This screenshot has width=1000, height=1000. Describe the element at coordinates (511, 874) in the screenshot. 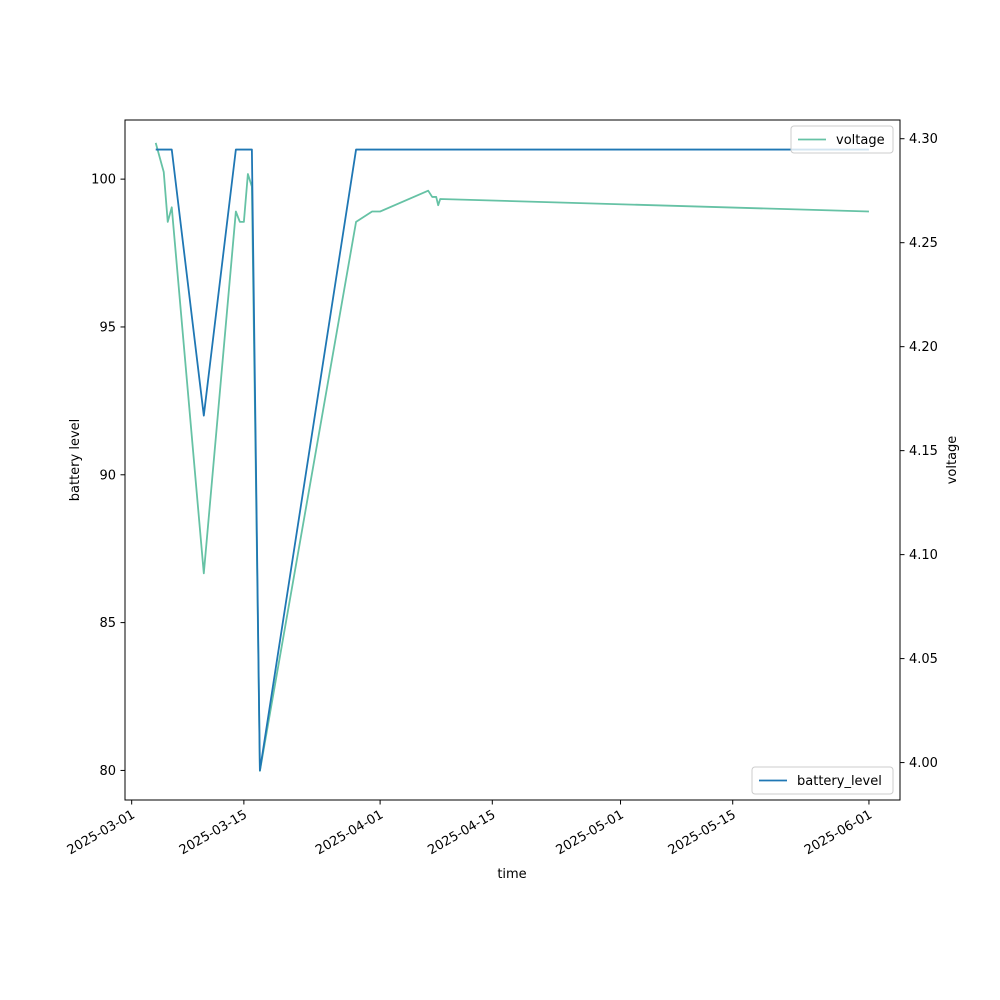

I see `x-axis-title: time` at that location.